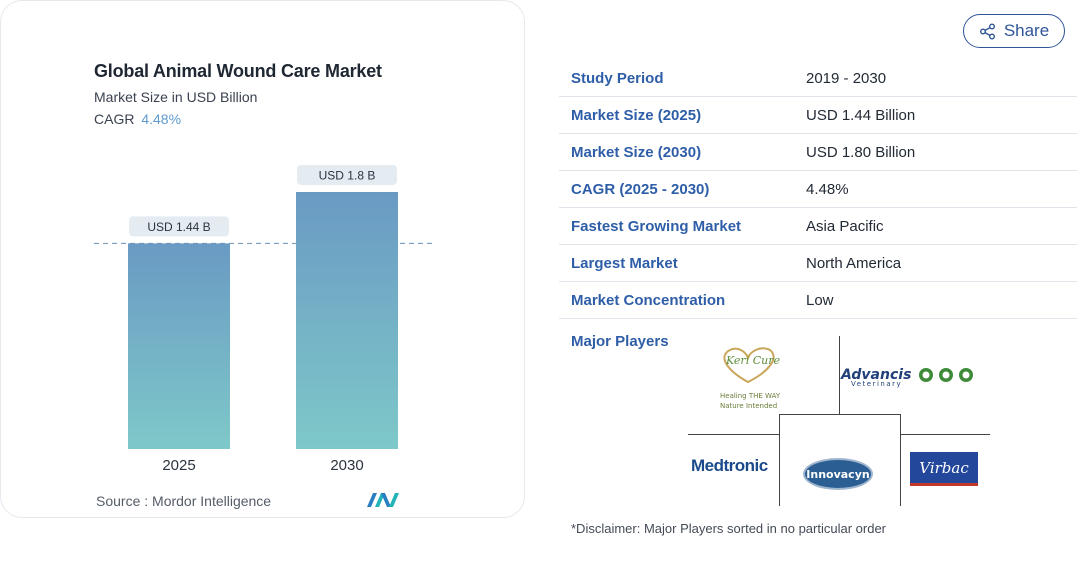 The image size is (1080, 562). I want to click on kericure-brand-text: Keri Cure, so click(752, 360).